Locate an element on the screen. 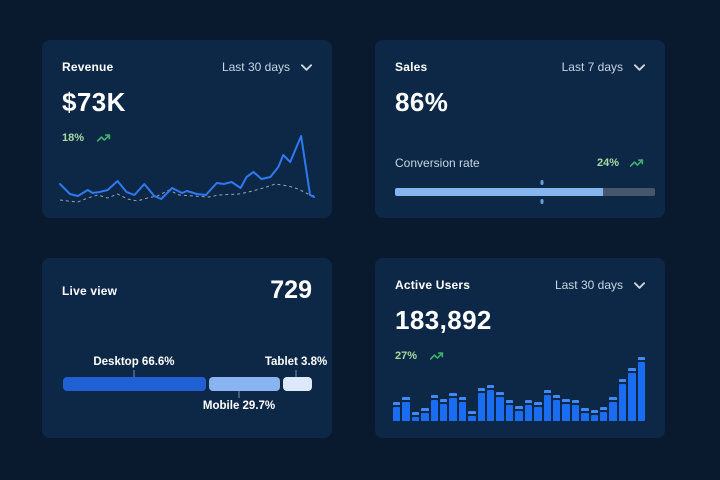  active-users-card-header: Active Users Last 30 days is located at coordinates (520, 285).